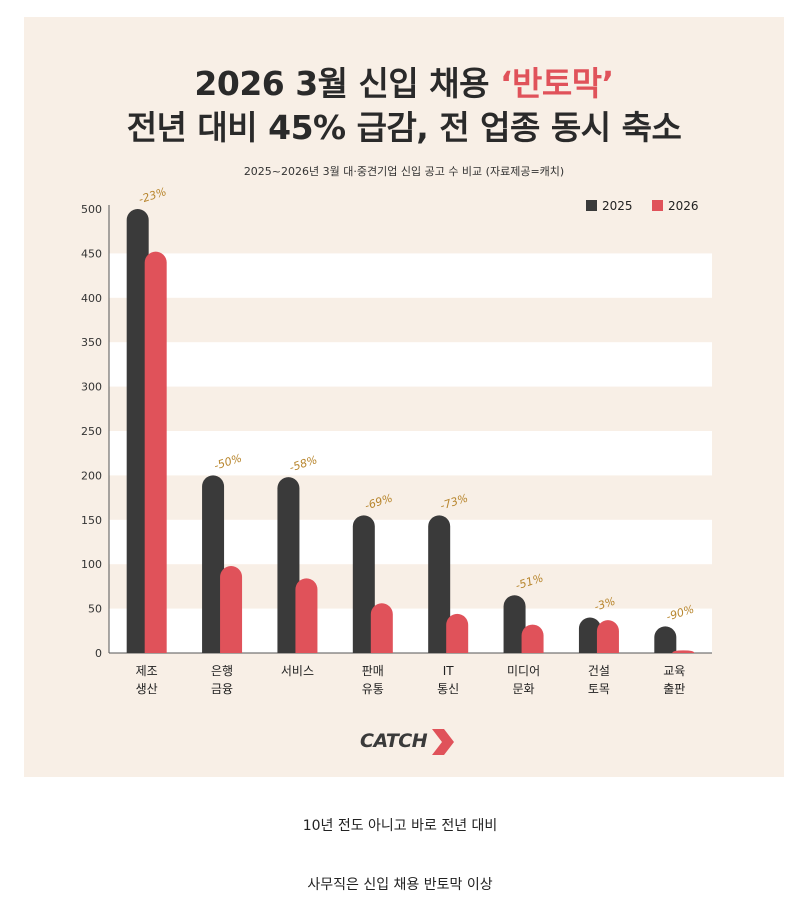 The height and width of the screenshot is (907, 800). I want to click on x-category-label: 은행, so click(222, 670).